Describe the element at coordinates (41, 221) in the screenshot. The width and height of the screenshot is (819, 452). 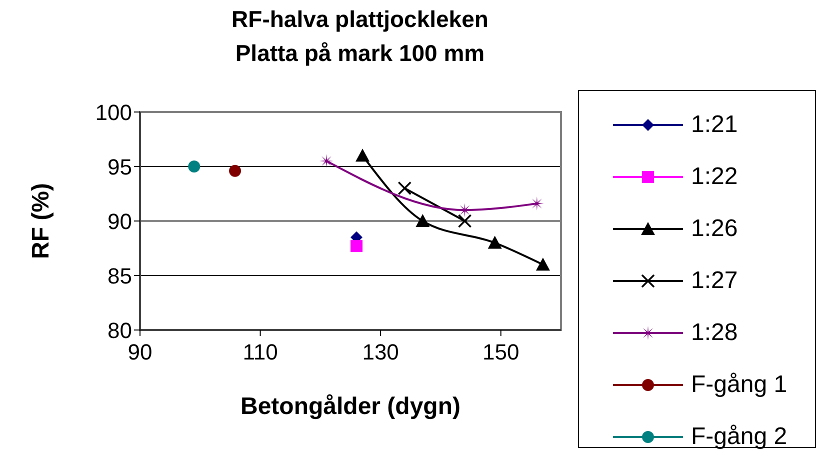
I see `y-axis-title: RF (%)` at that location.